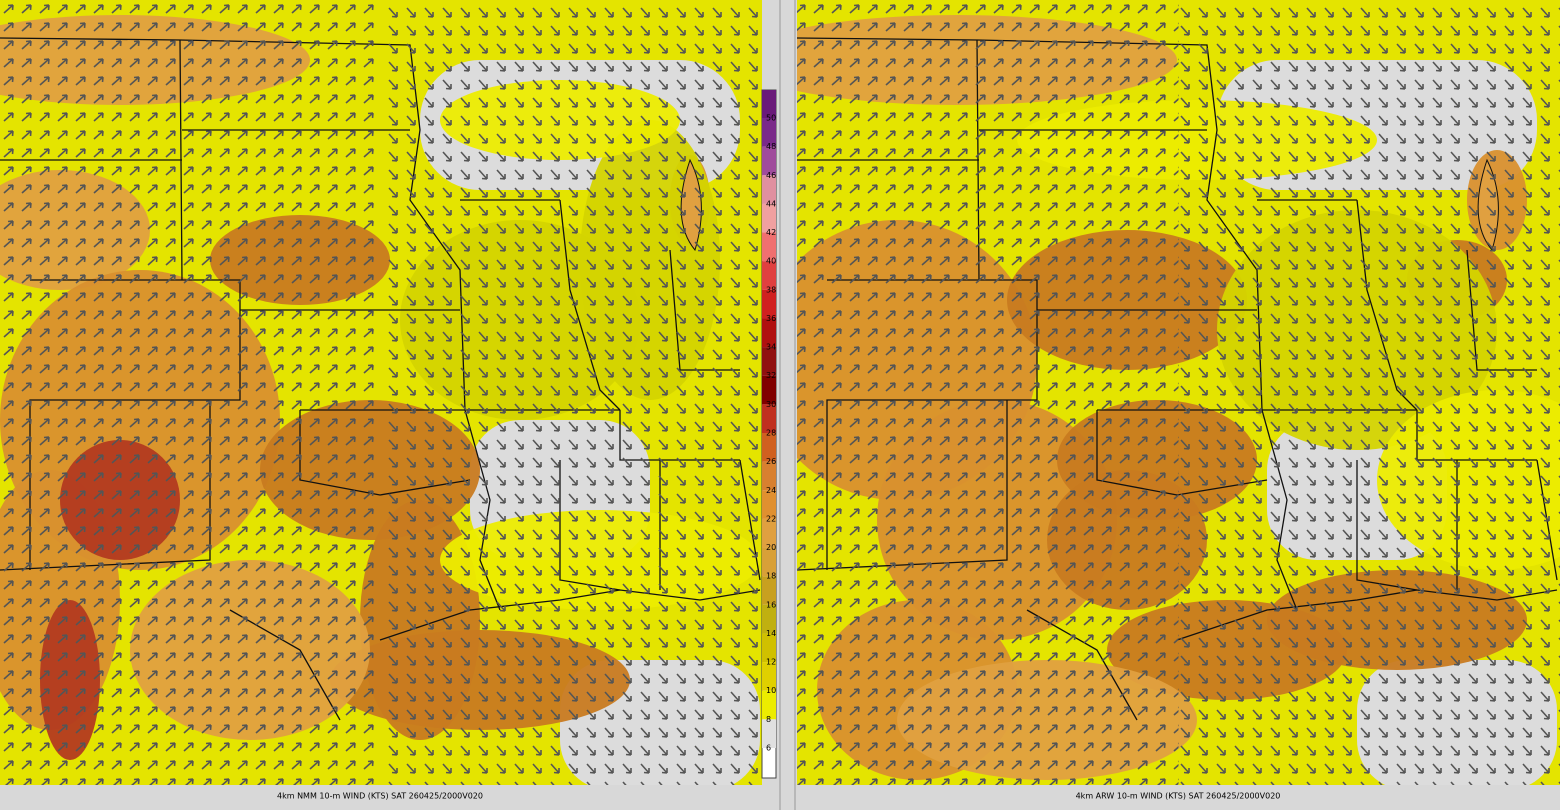  What do you see at coordinates (771, 461) in the screenshot?
I see `colorbar-label: 26` at bounding box center [771, 461].